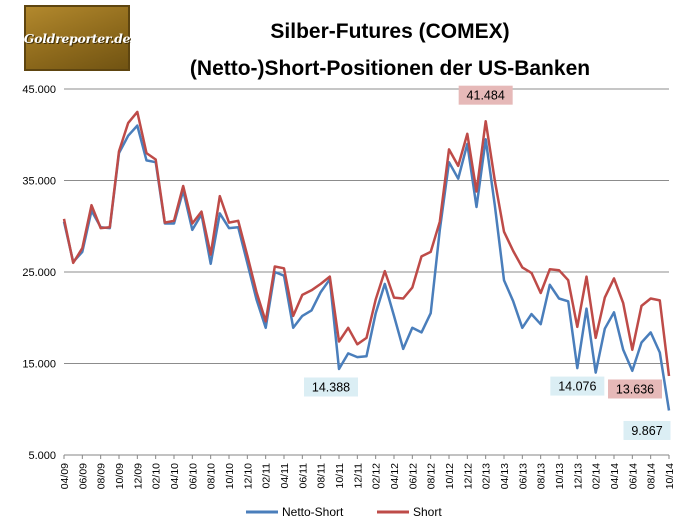 The width and height of the screenshot is (678, 526). What do you see at coordinates (65, 476) in the screenshot?
I see `x-tick-label: 04/09` at bounding box center [65, 476].